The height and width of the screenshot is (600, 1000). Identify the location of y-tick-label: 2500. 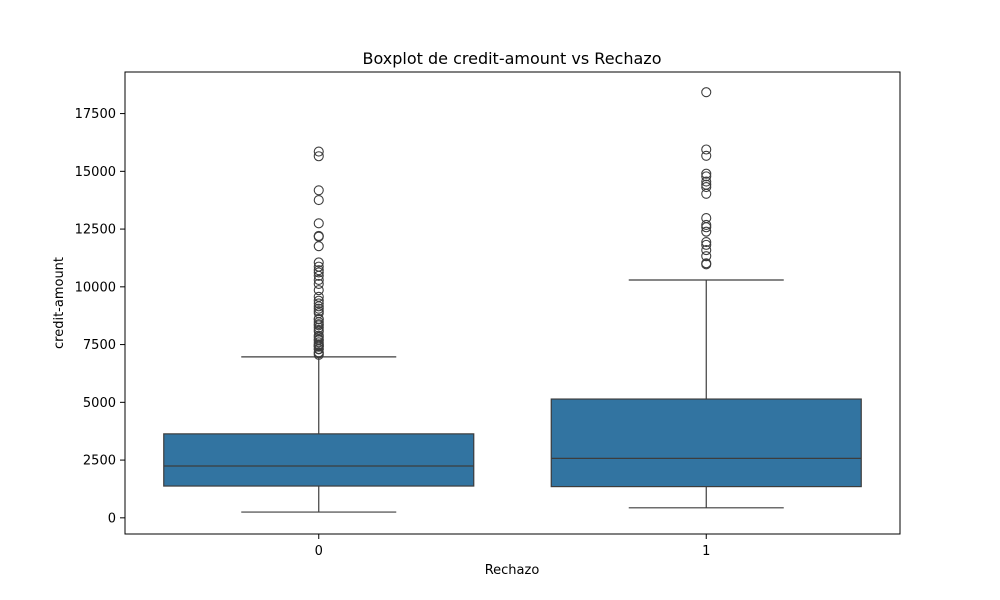
(99, 461).